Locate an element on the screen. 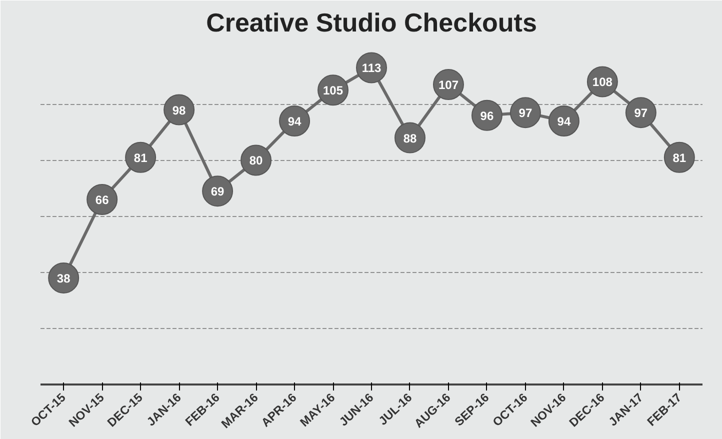  data-label: 98 is located at coordinates (179, 110).